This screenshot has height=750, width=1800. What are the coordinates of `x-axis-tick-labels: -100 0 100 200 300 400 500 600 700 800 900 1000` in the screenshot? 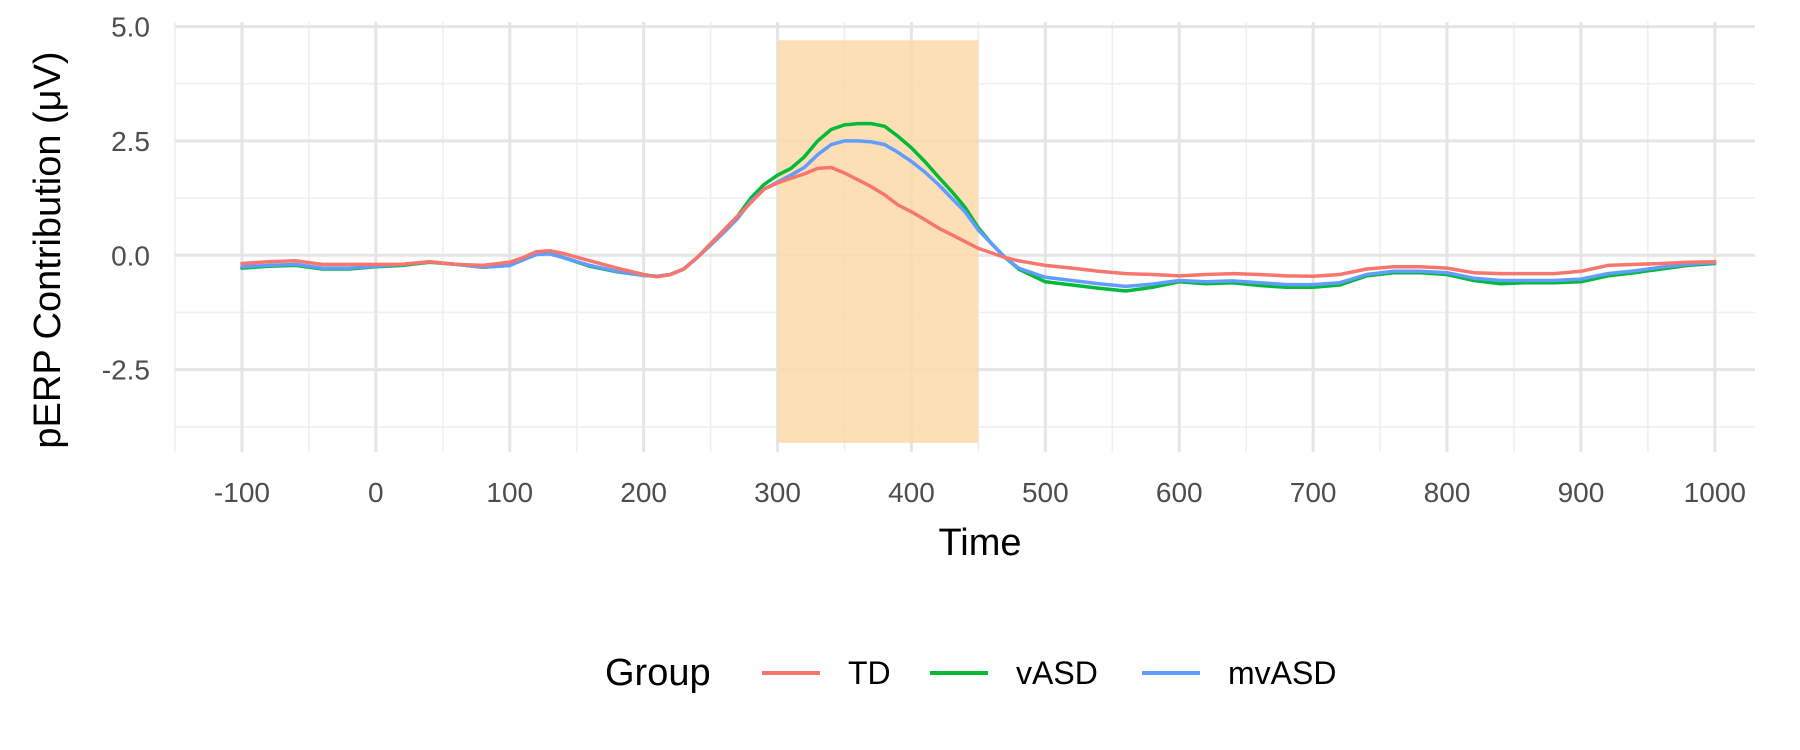 It's located at (980, 492).